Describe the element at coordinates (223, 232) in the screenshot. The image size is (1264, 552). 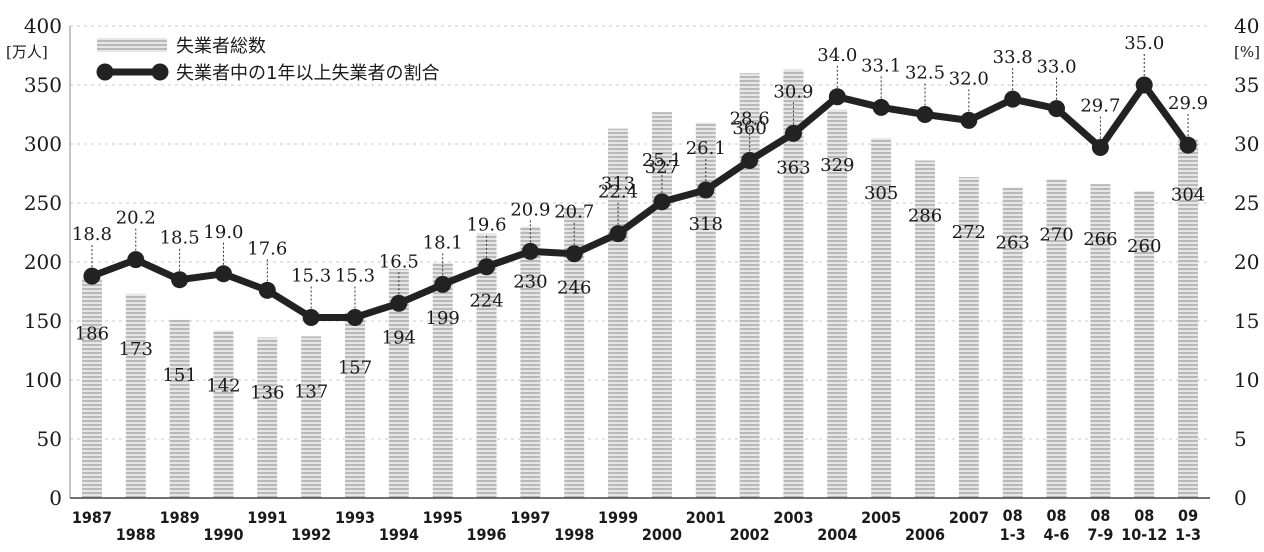
I see `line-value-label: 19.0` at that location.